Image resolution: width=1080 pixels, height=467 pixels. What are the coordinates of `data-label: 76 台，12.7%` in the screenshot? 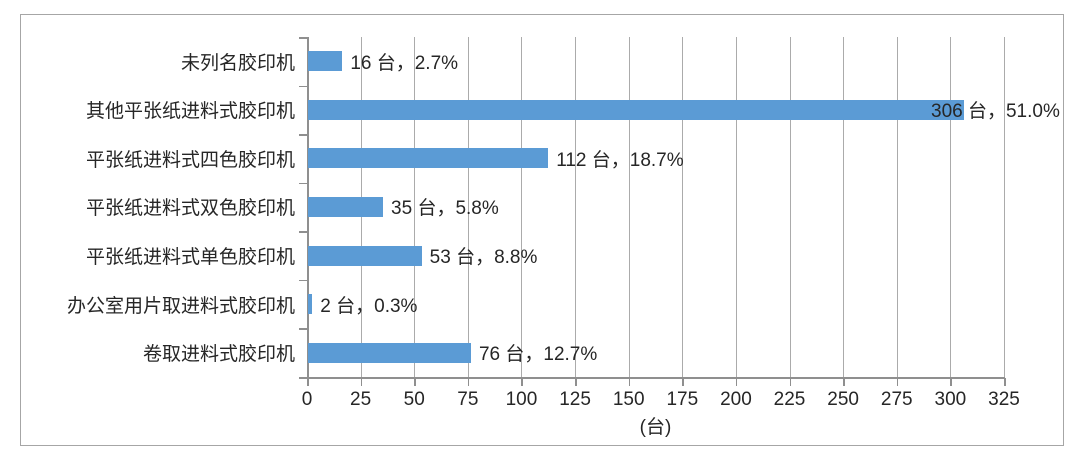 It's located at (538, 355).